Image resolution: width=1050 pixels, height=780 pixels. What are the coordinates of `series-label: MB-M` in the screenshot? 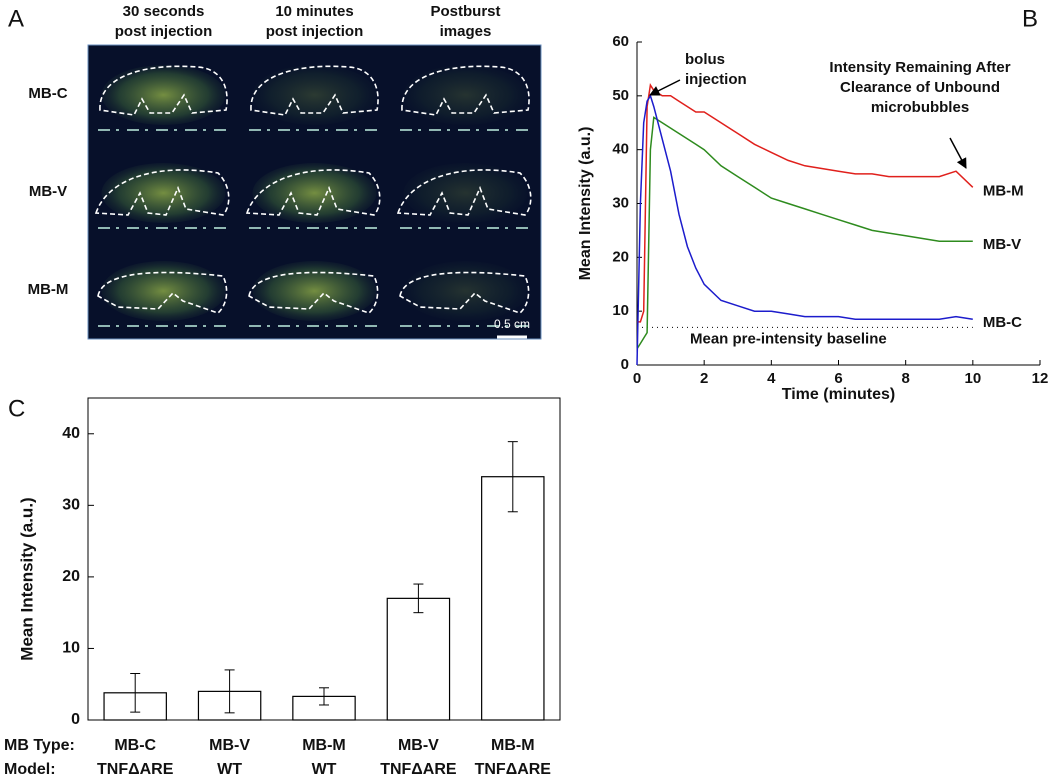 It's located at (1003, 190).